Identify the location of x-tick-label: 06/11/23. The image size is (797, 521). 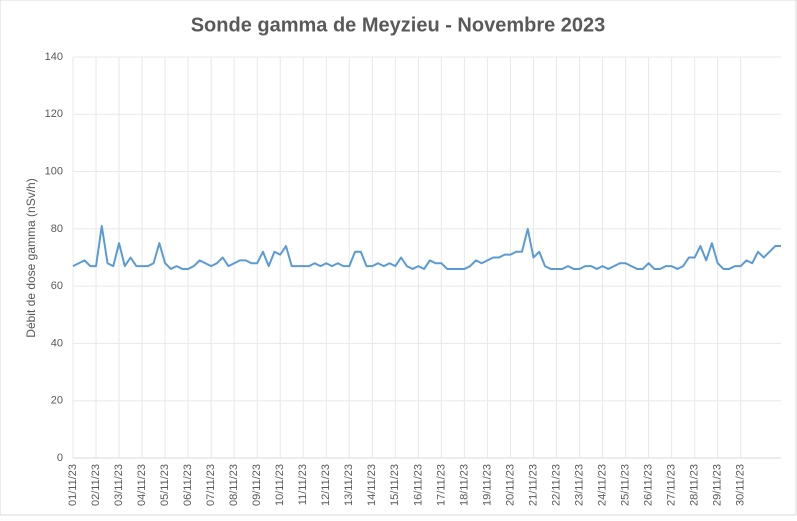
(188, 485).